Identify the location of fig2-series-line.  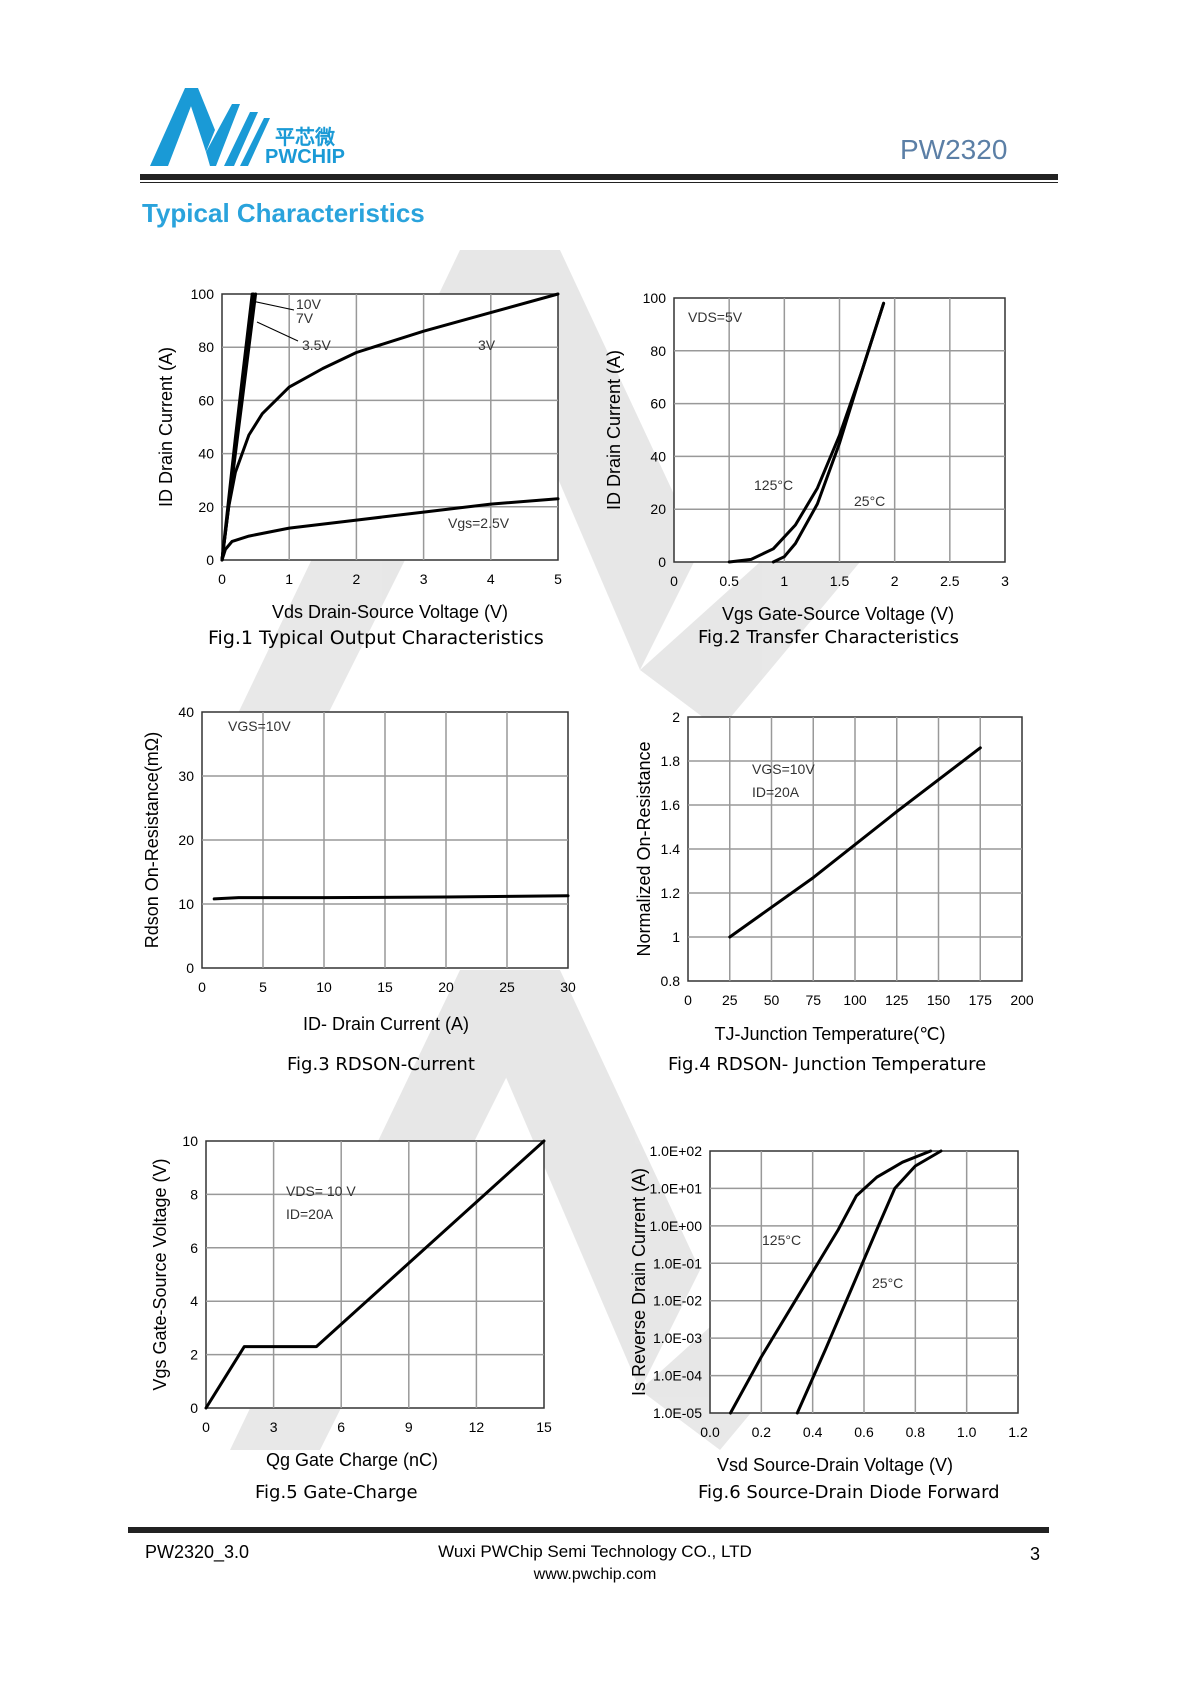
(828, 432).